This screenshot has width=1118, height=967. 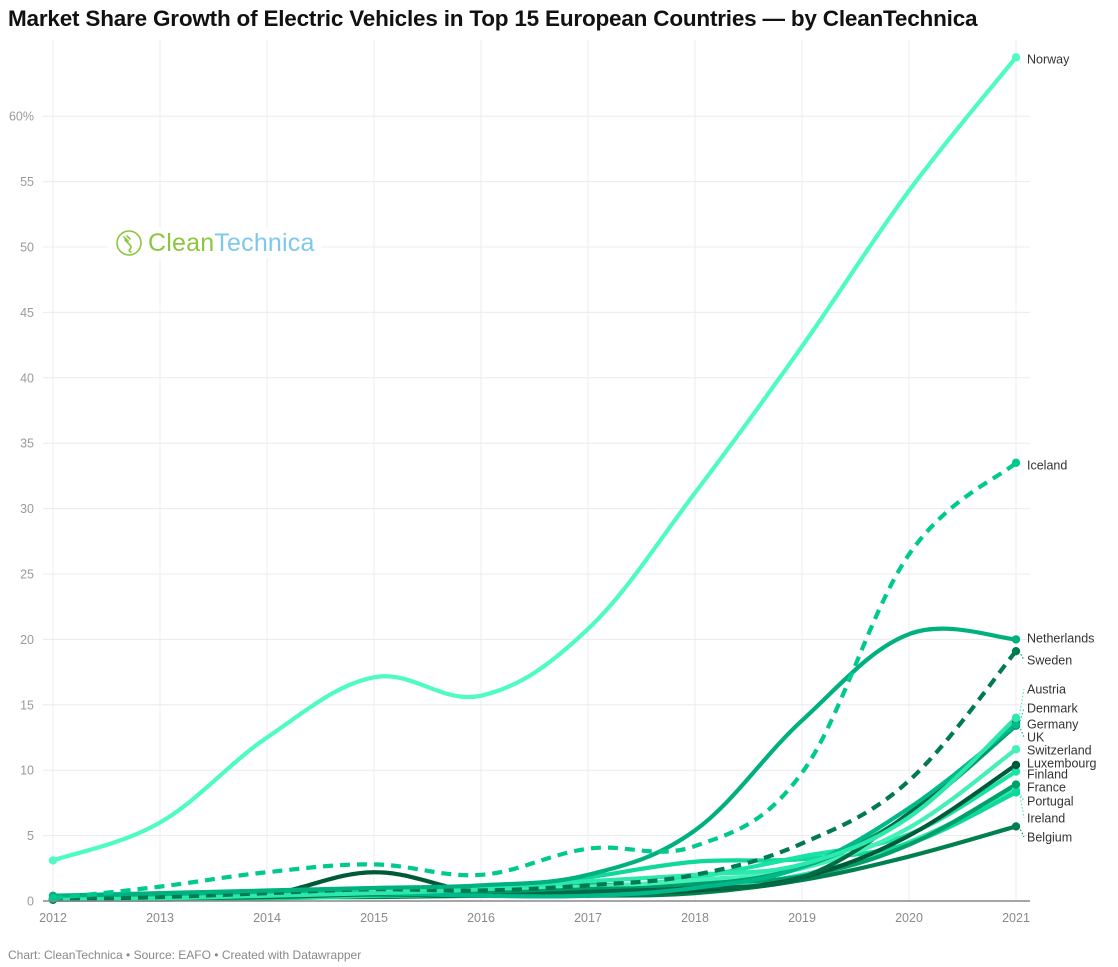 I want to click on y-tick-label: 25, so click(x=27, y=575).